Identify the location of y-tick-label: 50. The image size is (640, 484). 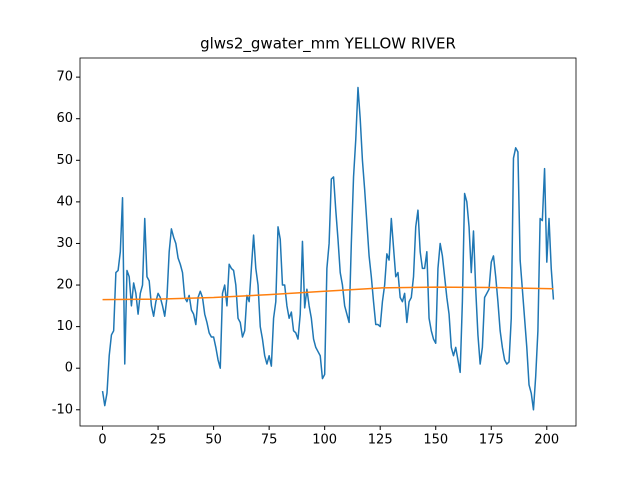
(64, 160).